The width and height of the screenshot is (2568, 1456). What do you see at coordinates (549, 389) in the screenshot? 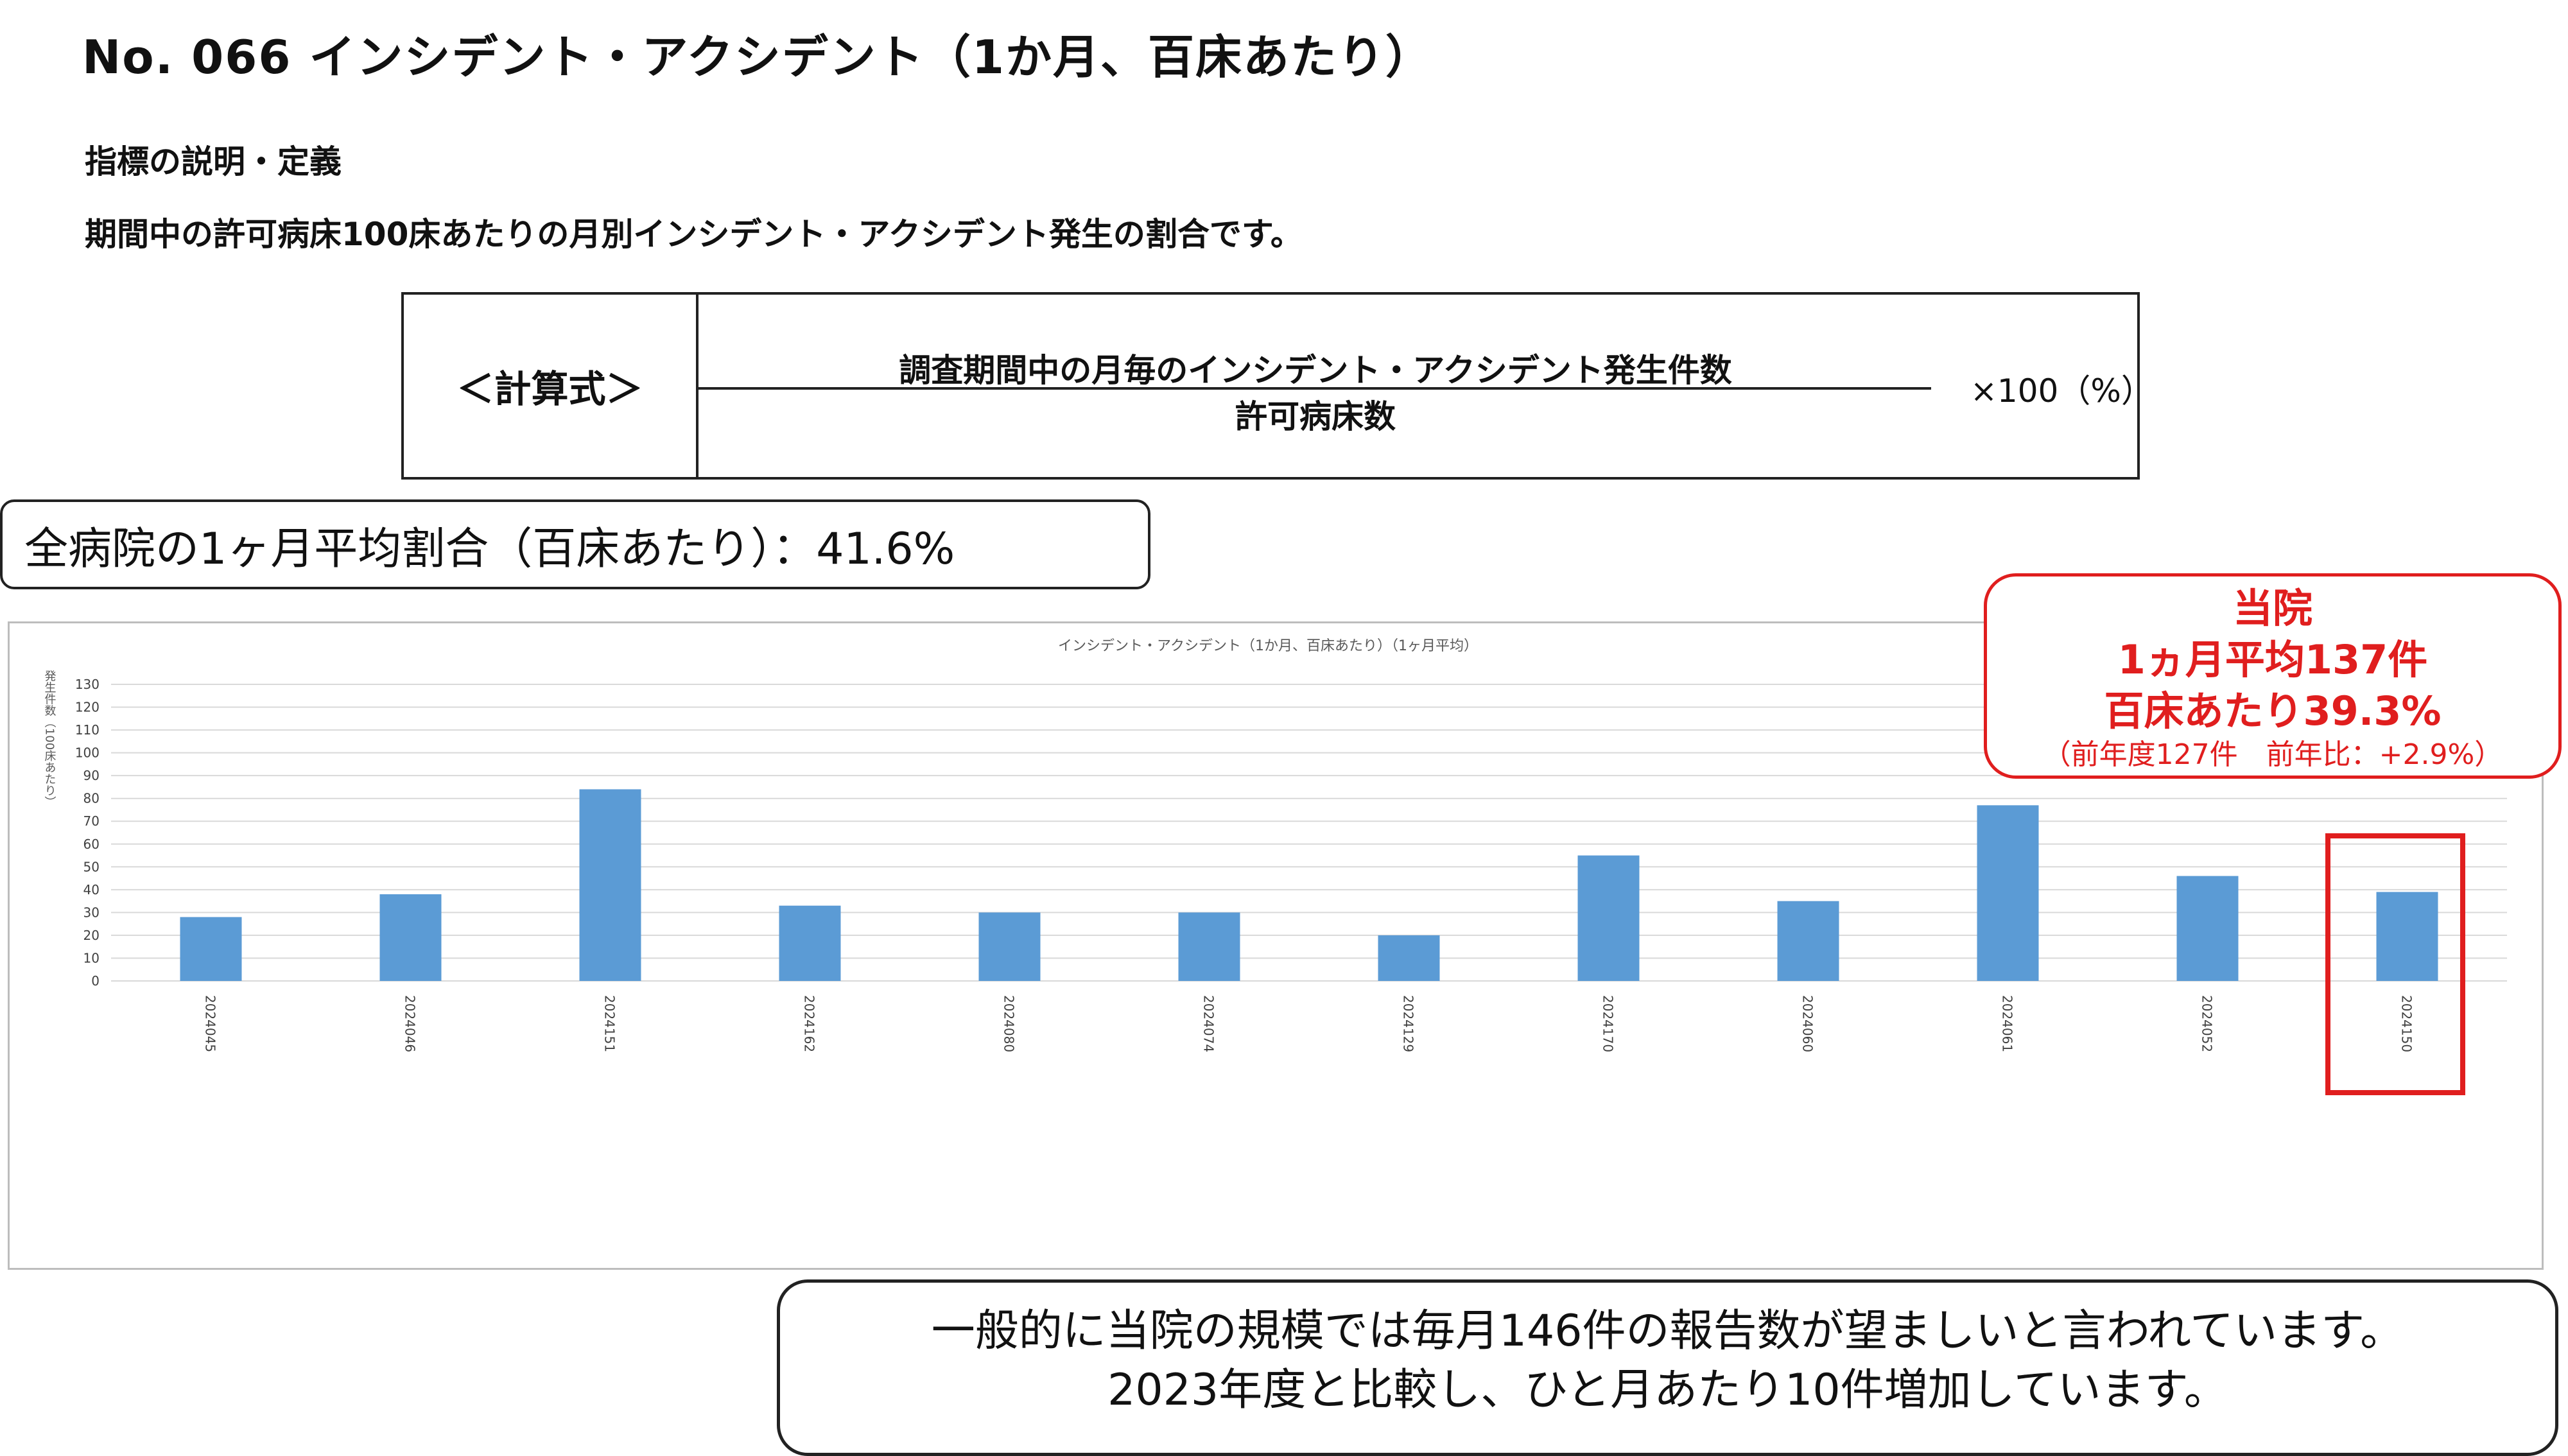
I see `formula-label: ＜計算式＞` at bounding box center [549, 389].